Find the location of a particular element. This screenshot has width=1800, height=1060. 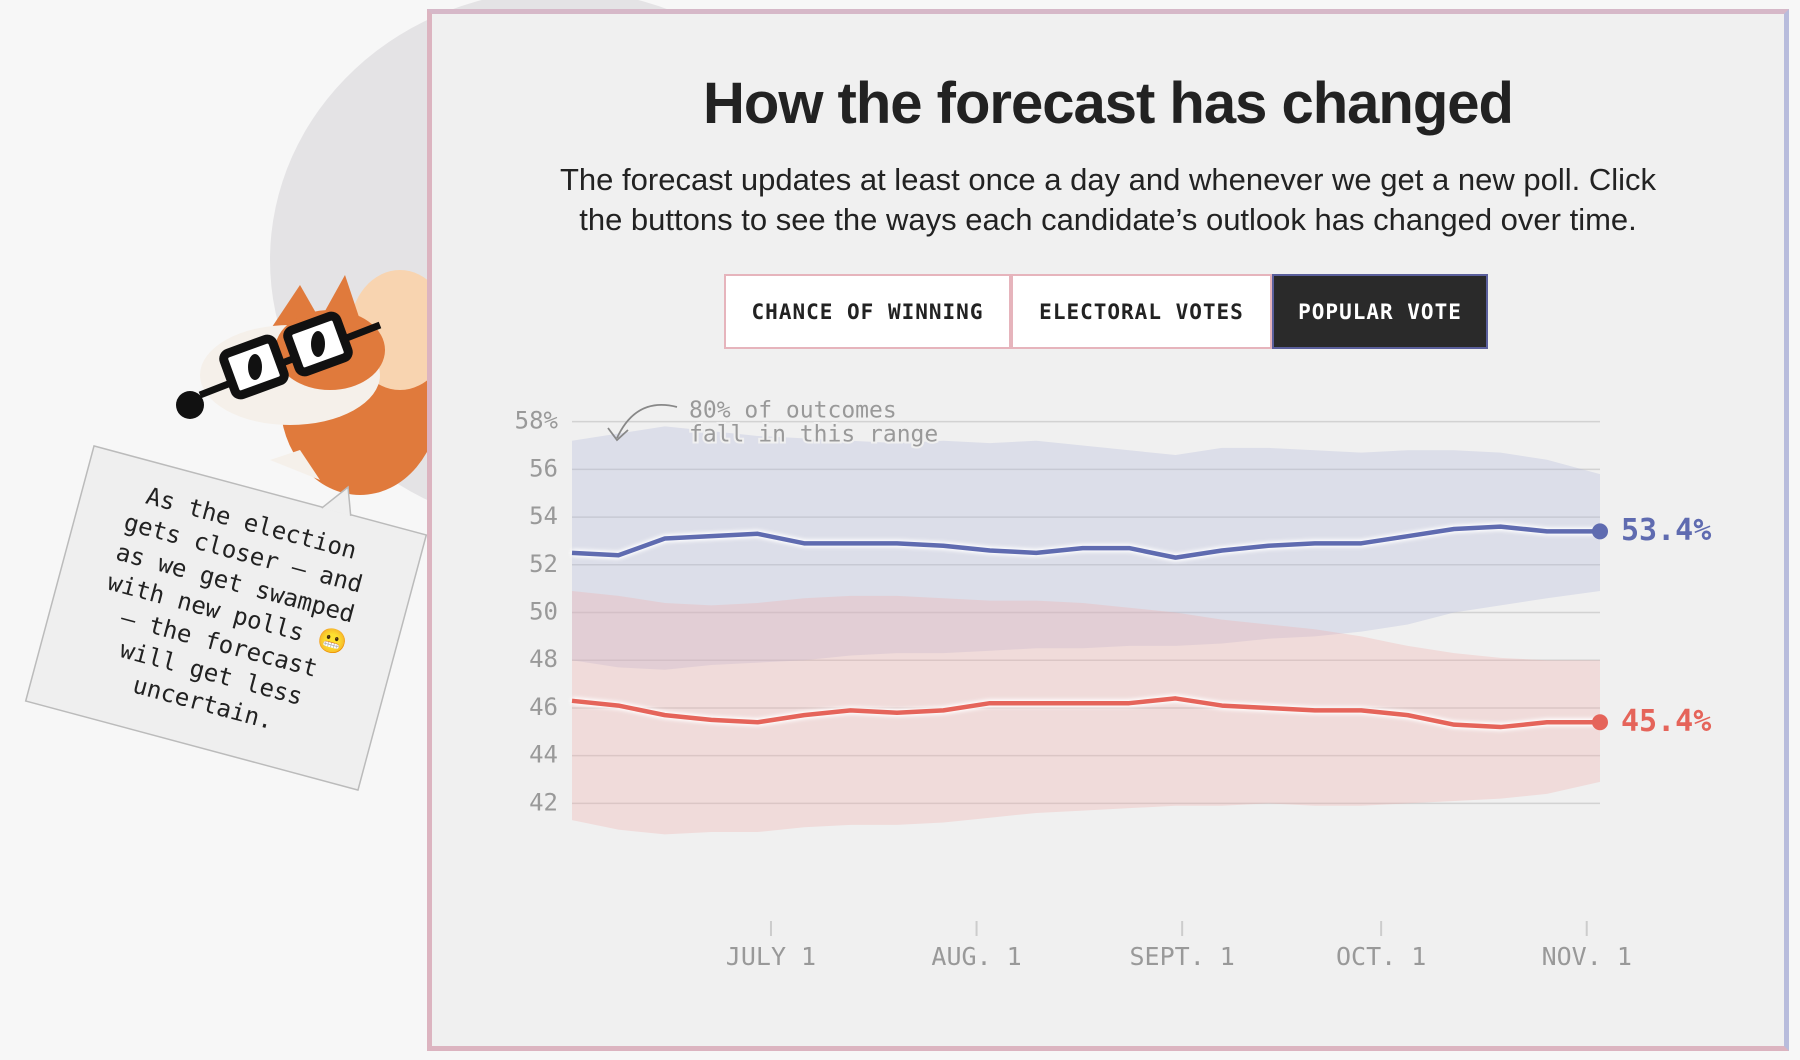

y-tick-label: 56 is located at coordinates (543, 468).